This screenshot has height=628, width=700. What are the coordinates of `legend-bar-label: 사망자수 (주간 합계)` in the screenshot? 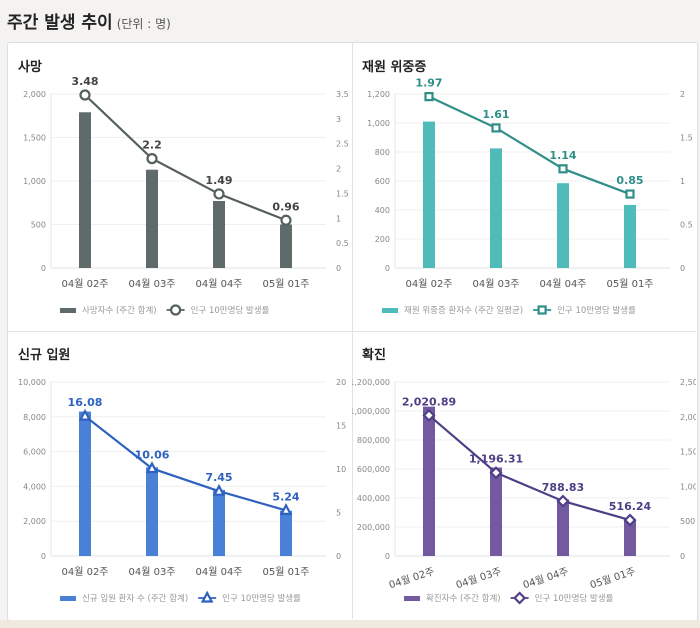 It's located at (119, 310).